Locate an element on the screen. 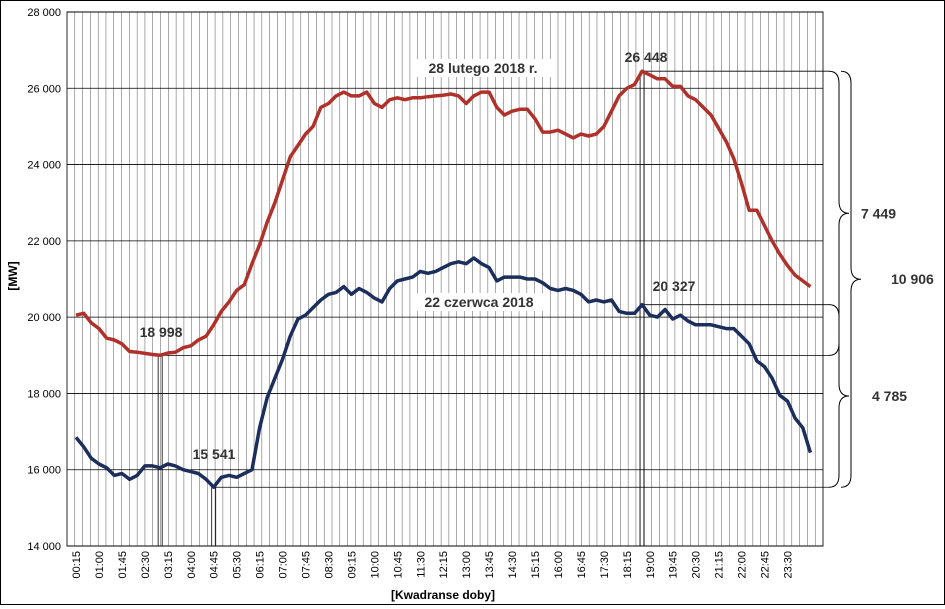 The image size is (945, 609). x-tick-label: 04:00 is located at coordinates (192, 565).